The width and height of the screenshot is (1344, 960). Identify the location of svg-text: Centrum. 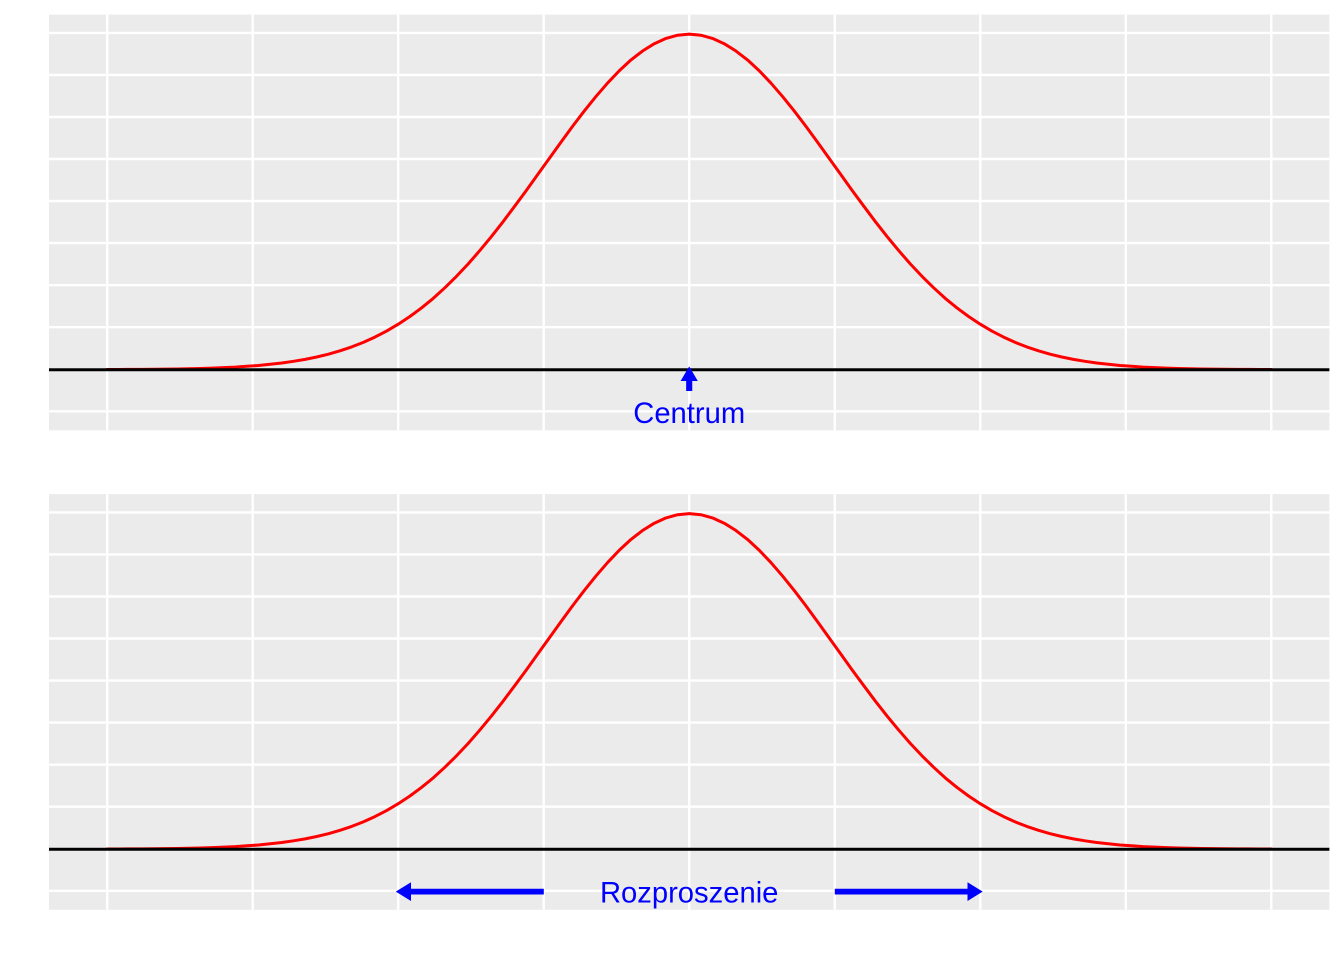
(689, 414).